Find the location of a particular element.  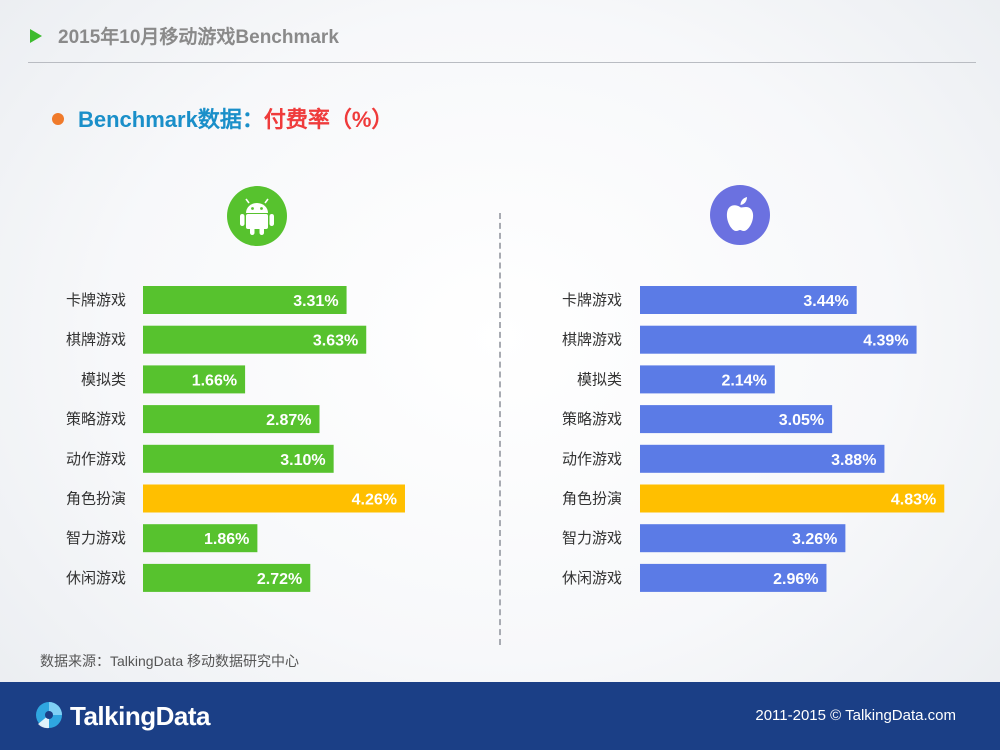

android-category-label: 卡牌游戏 is located at coordinates (96, 300).